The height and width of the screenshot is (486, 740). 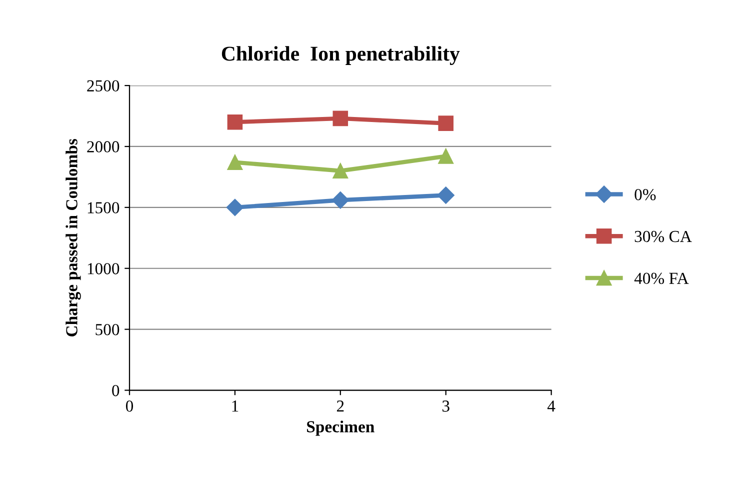 I want to click on y-tick-label: 2500, so click(x=103, y=86).